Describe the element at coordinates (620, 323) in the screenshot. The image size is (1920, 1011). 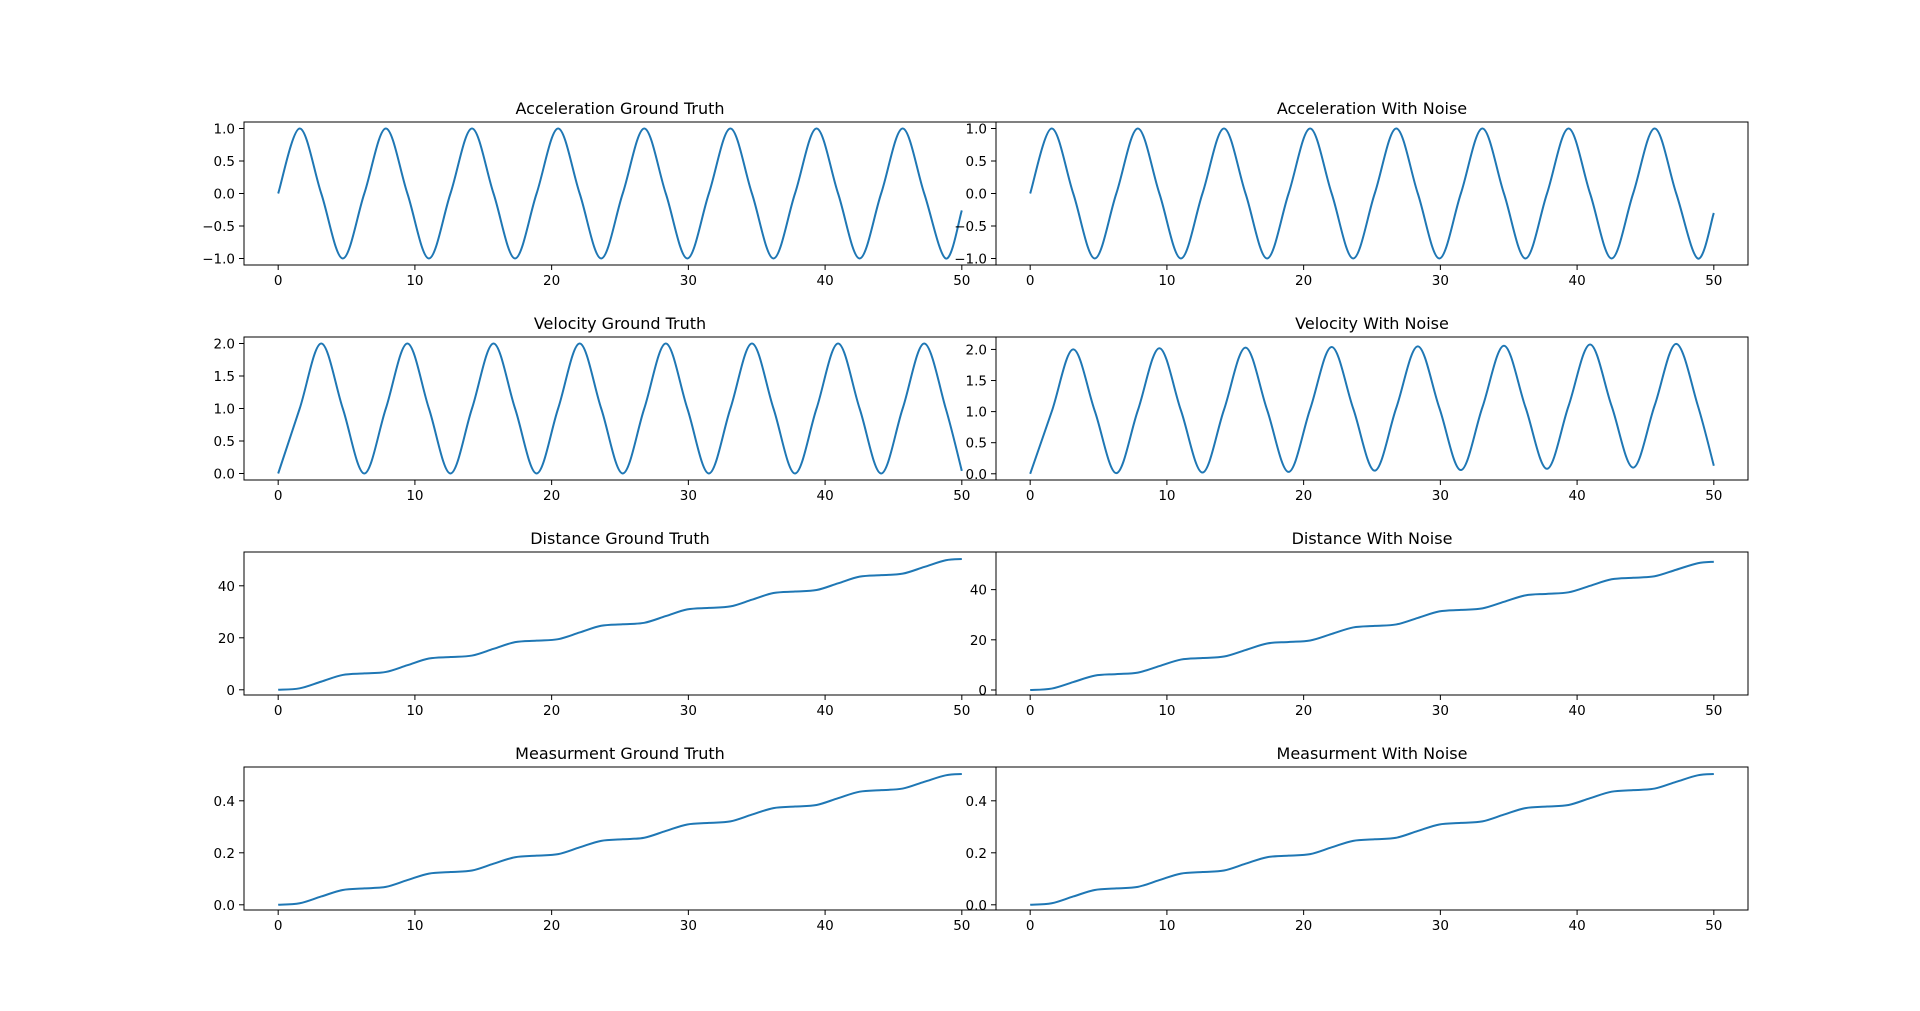
I see `subplot-title: Velocity Ground Truth` at that location.